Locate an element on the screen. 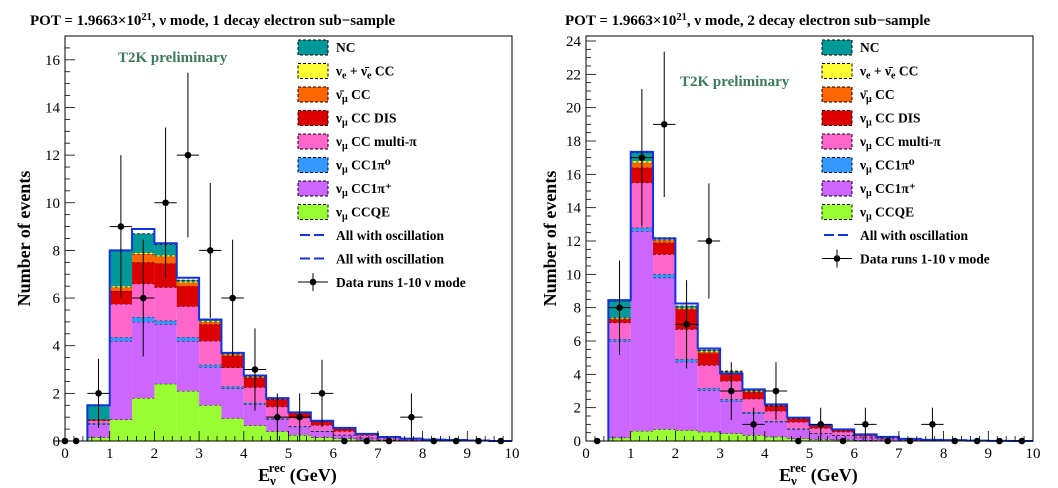 The image size is (1058, 488). legend-label: All with oscillation is located at coordinates (390, 259).